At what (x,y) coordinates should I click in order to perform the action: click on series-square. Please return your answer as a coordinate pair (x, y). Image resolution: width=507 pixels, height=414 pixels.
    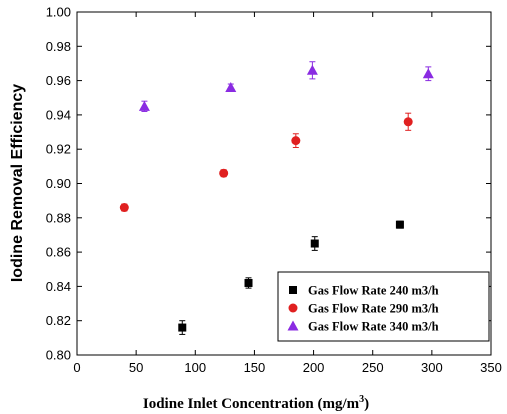
    Looking at the image, I should click on (291, 277).